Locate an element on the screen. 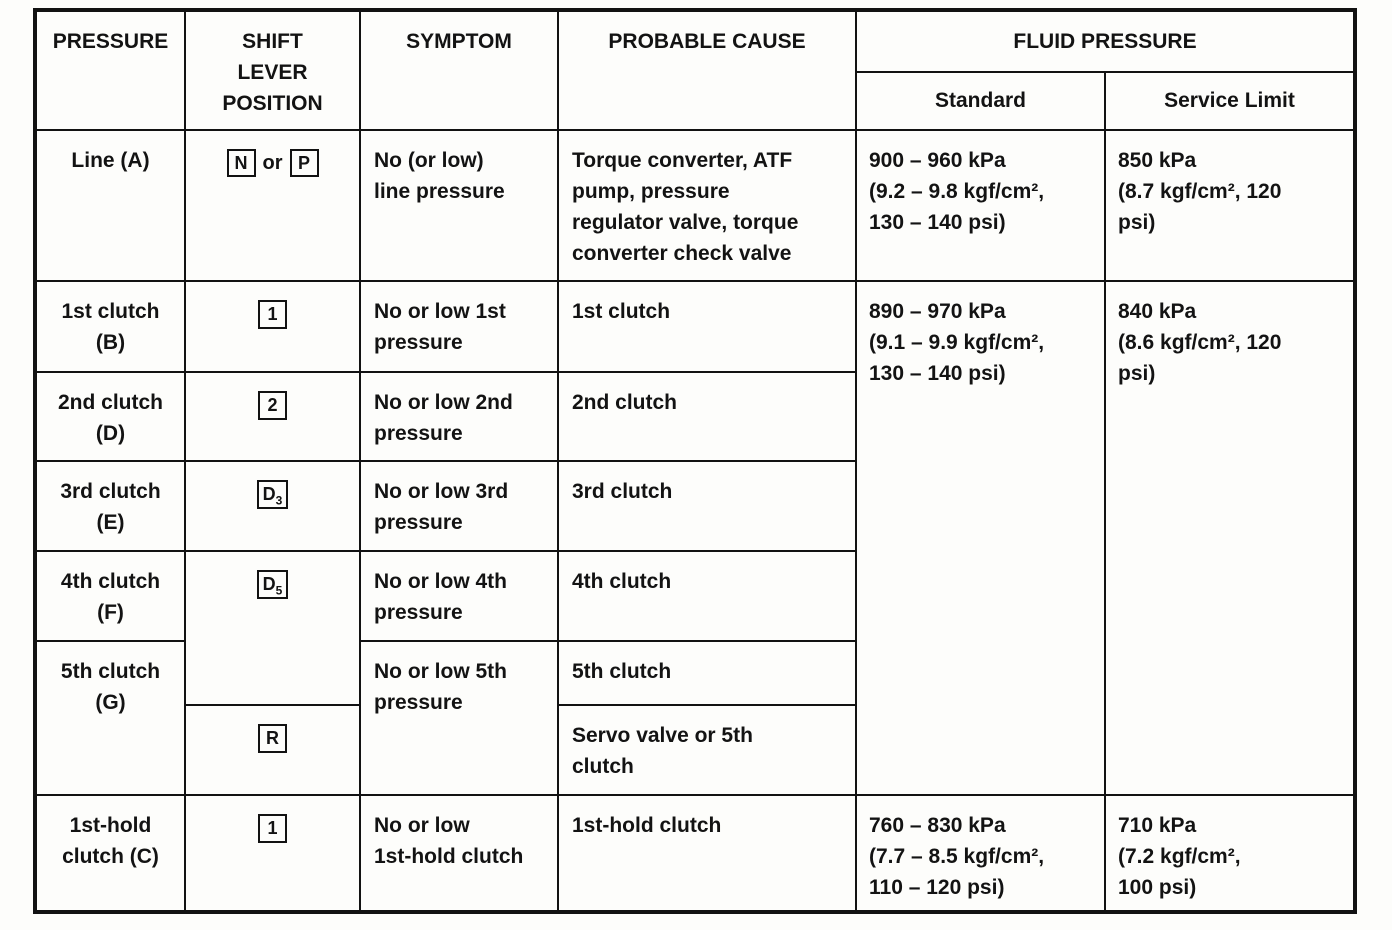  cell-line-service-limit: 850 kPa (8.7 kgf/cm², 120 psi) is located at coordinates (1230, 205).